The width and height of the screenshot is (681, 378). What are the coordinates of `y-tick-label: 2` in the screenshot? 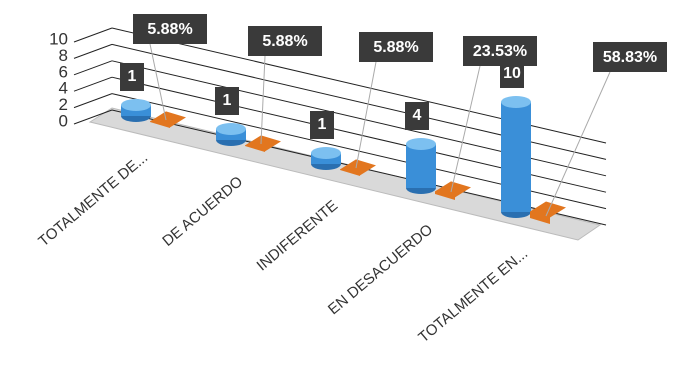 It's located at (63, 104).